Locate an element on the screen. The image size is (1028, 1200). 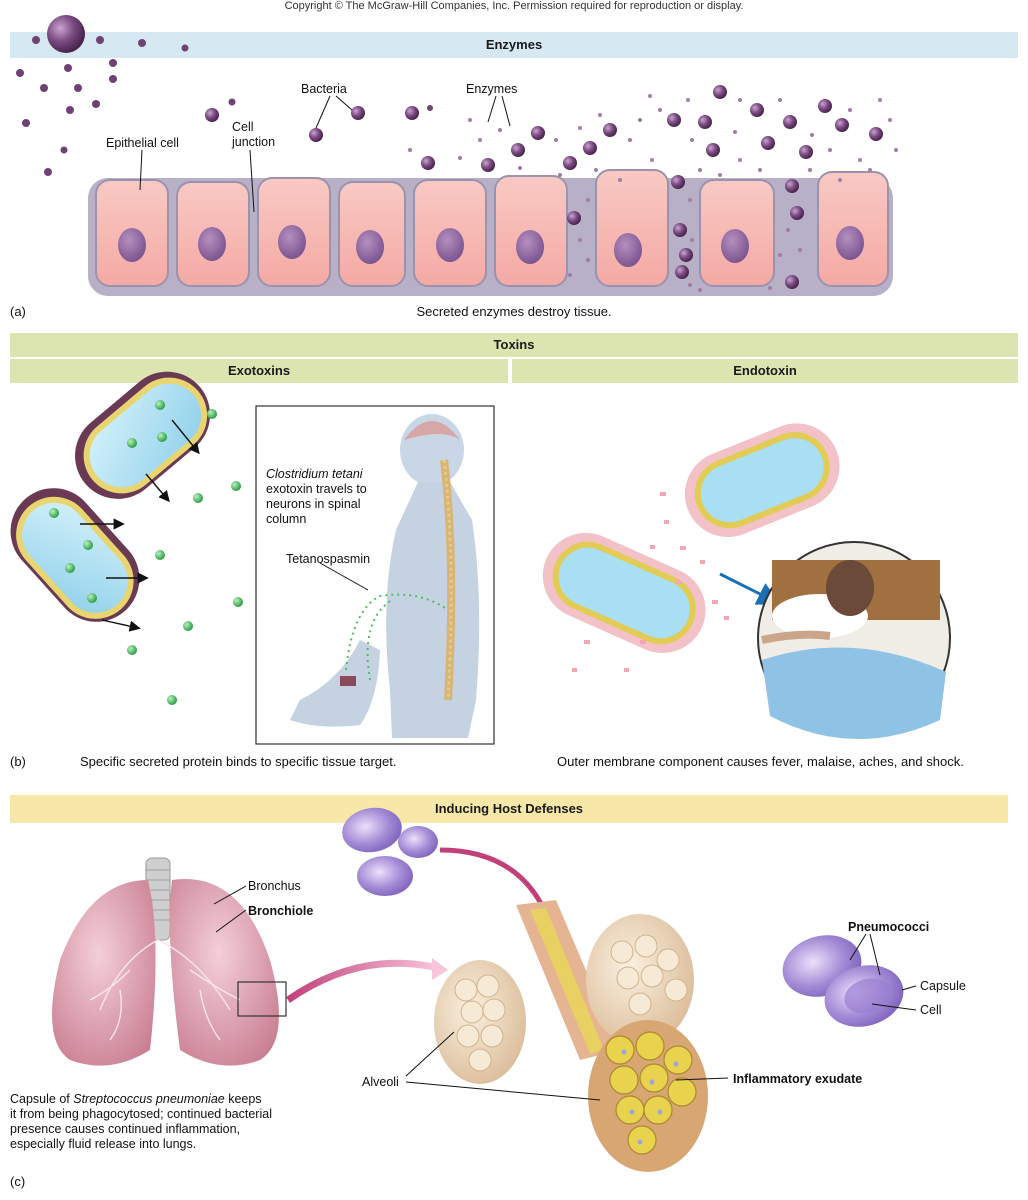
enzymes-band-title: Enzymes is located at coordinates (514, 44).